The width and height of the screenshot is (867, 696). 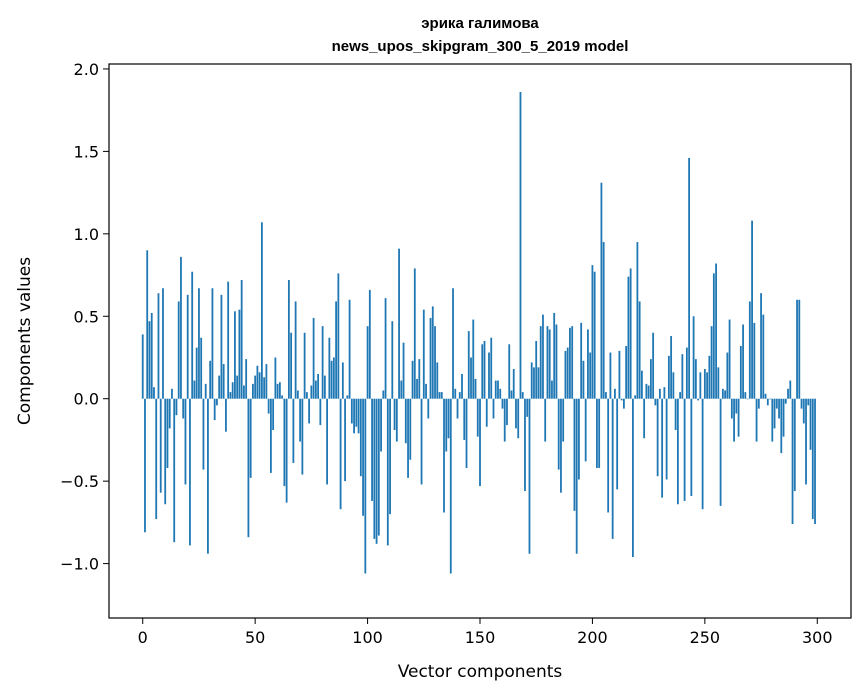 What do you see at coordinates (480, 637) in the screenshot?
I see `x-tick-label: 150` at bounding box center [480, 637].